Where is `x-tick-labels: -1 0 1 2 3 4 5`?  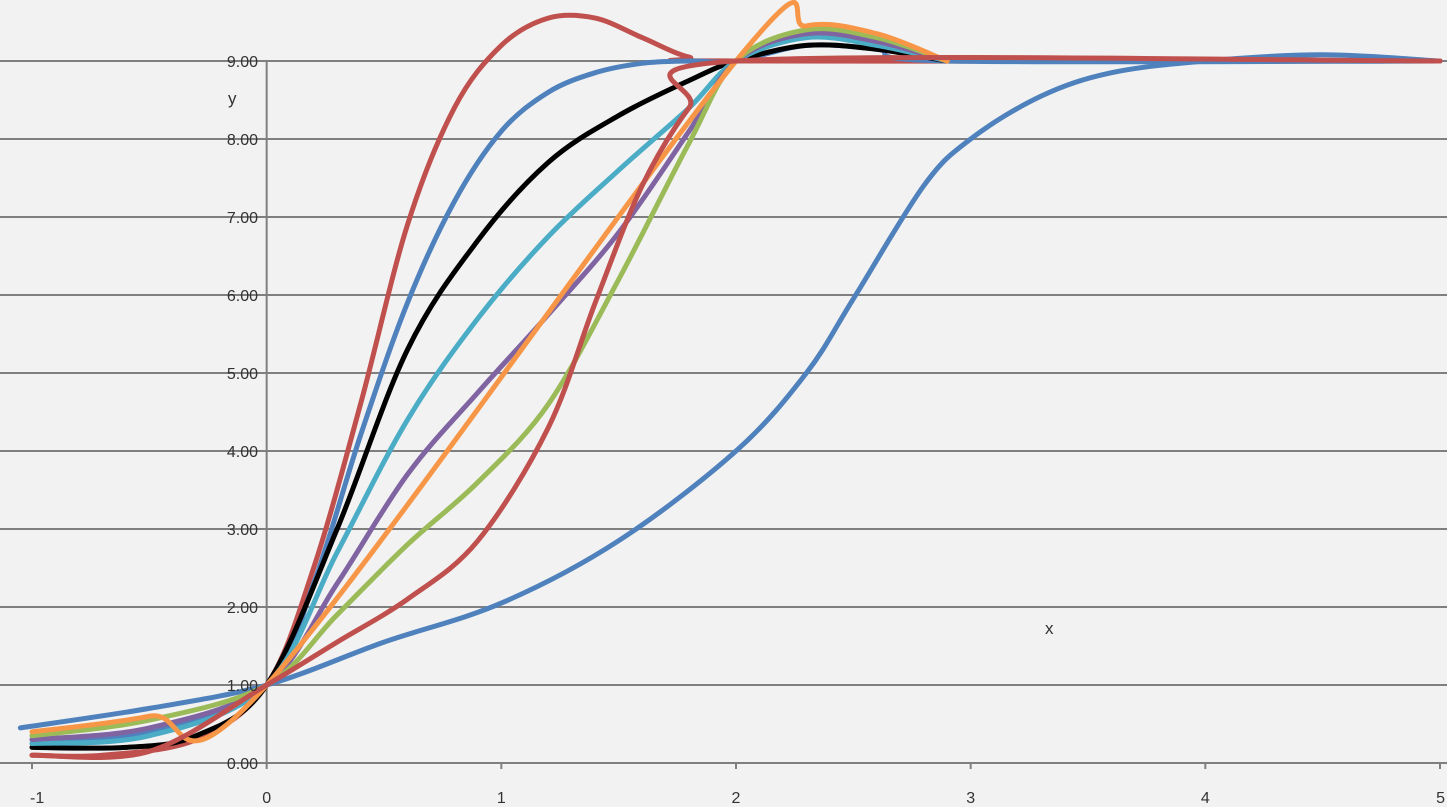
x-tick-labels: -1 0 1 2 3 4 5 is located at coordinates (737, 798).